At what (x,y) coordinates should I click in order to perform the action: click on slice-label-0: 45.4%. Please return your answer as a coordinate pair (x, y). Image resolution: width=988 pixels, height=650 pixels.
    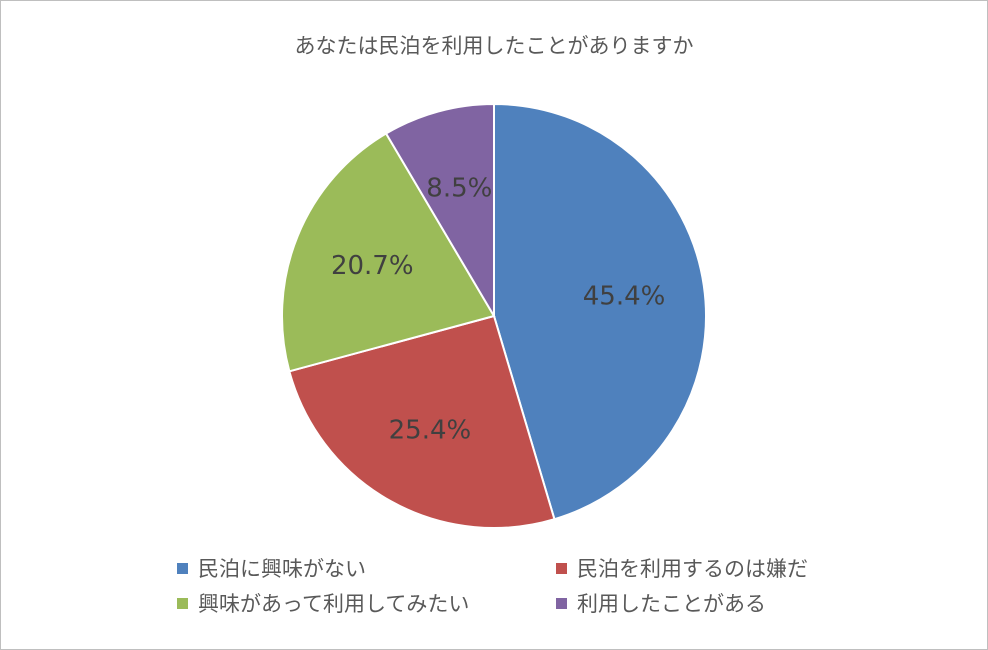
    Looking at the image, I should click on (624, 297).